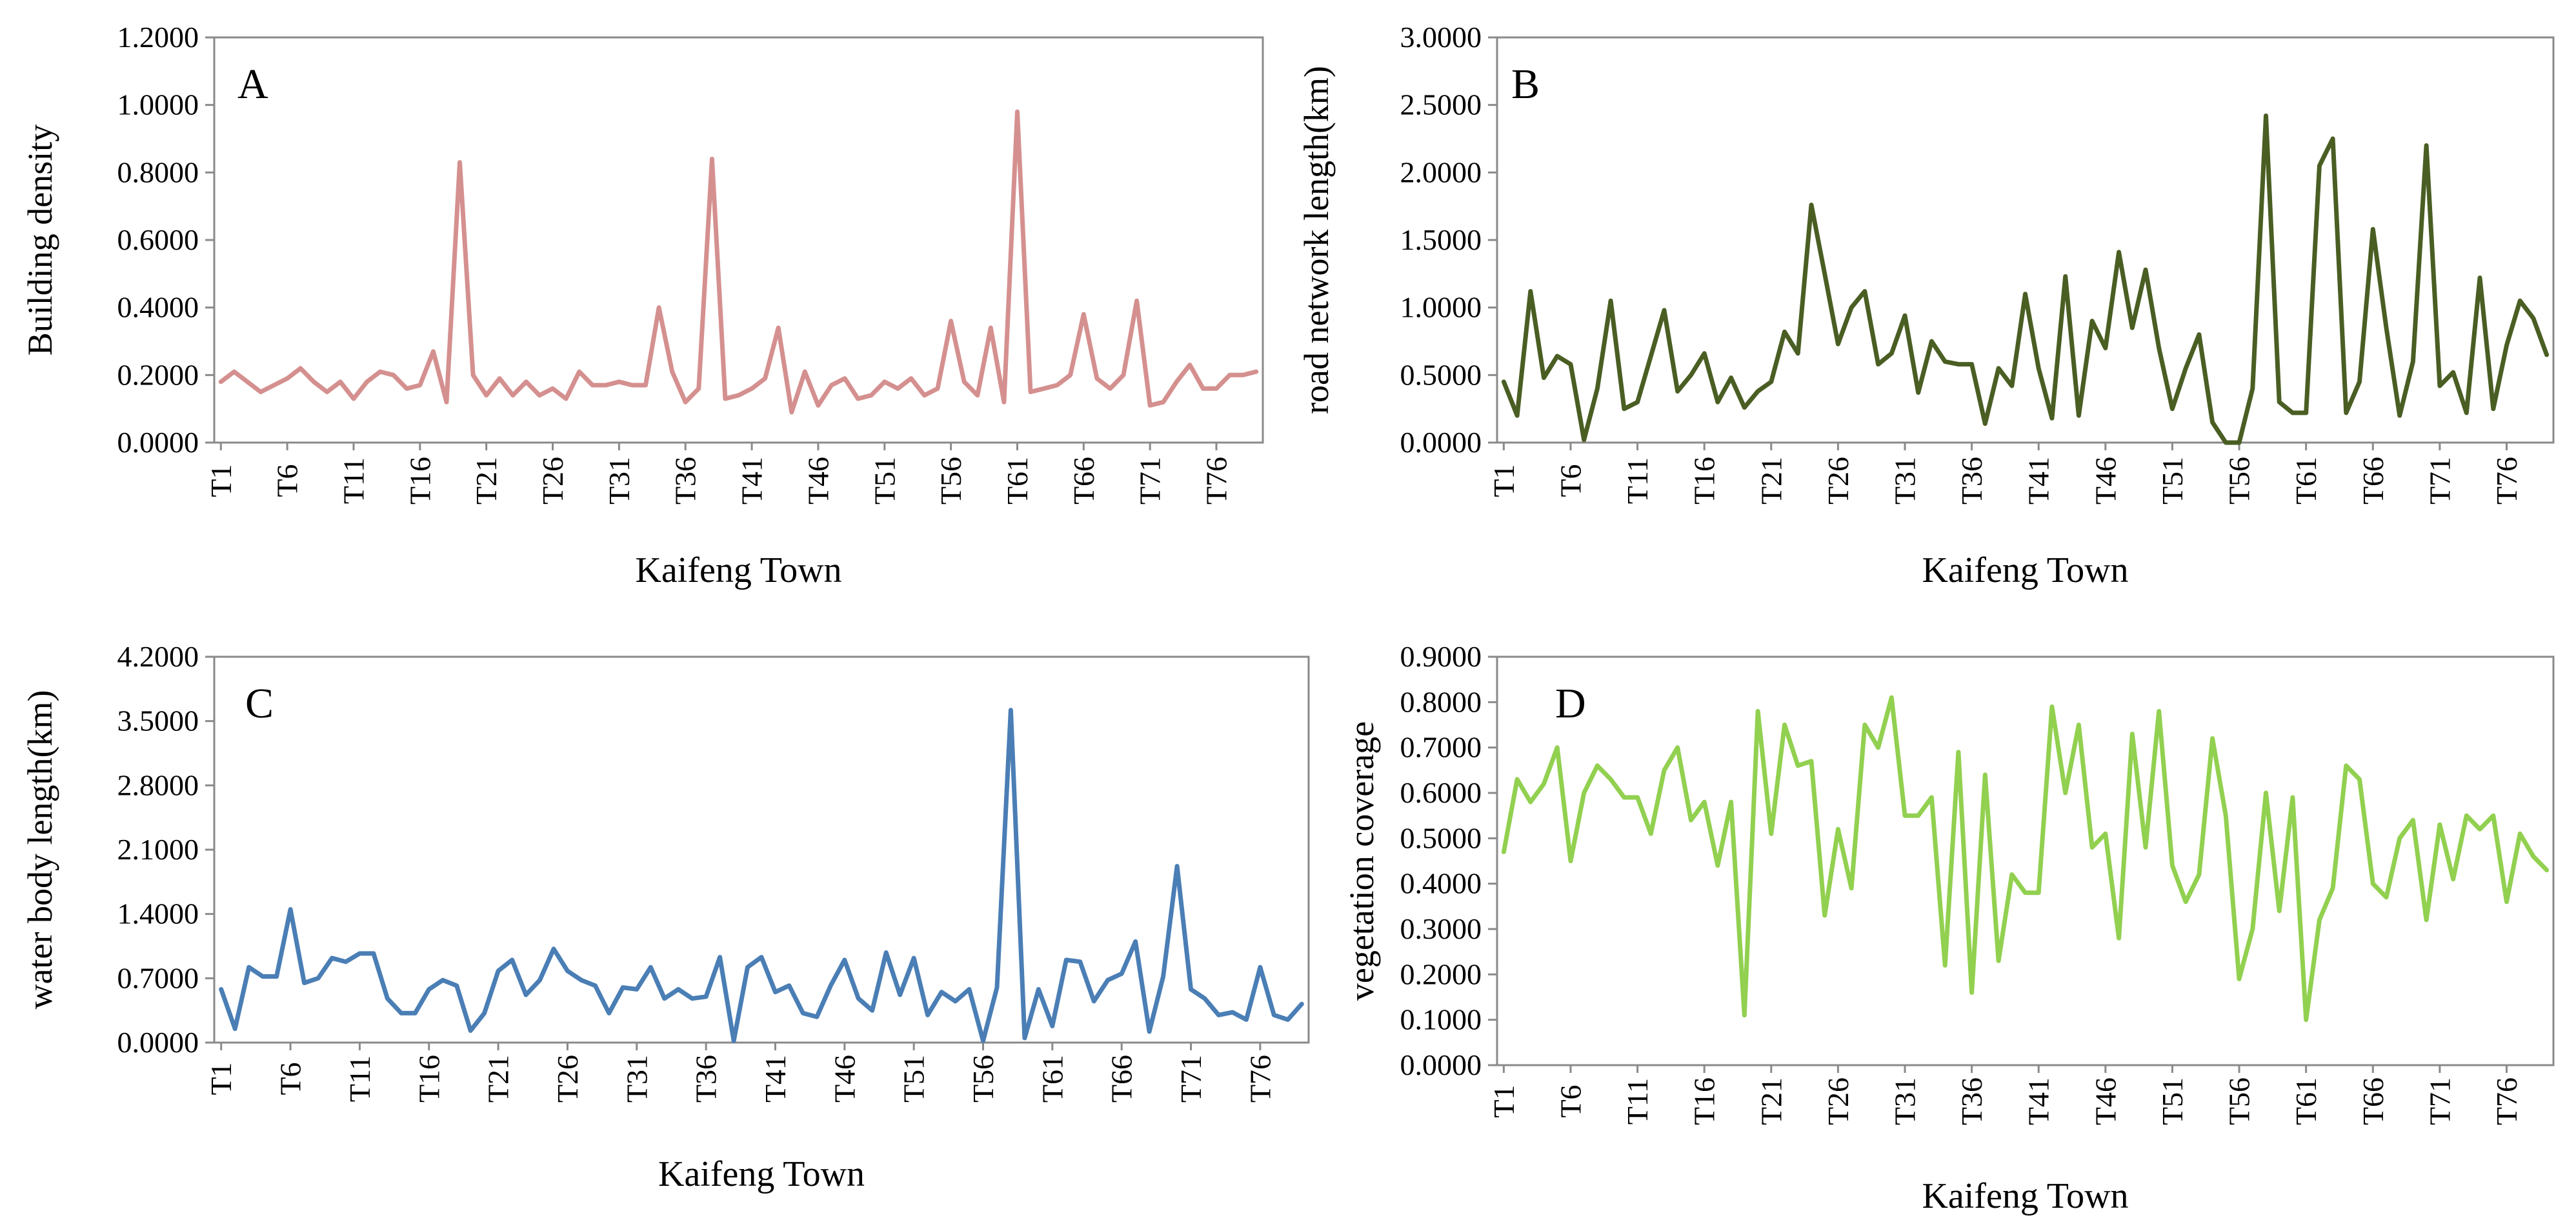 The width and height of the screenshot is (2576, 1220). Describe the element at coordinates (2506, 481) in the screenshot. I see `x-tick-label: T76` at that location.